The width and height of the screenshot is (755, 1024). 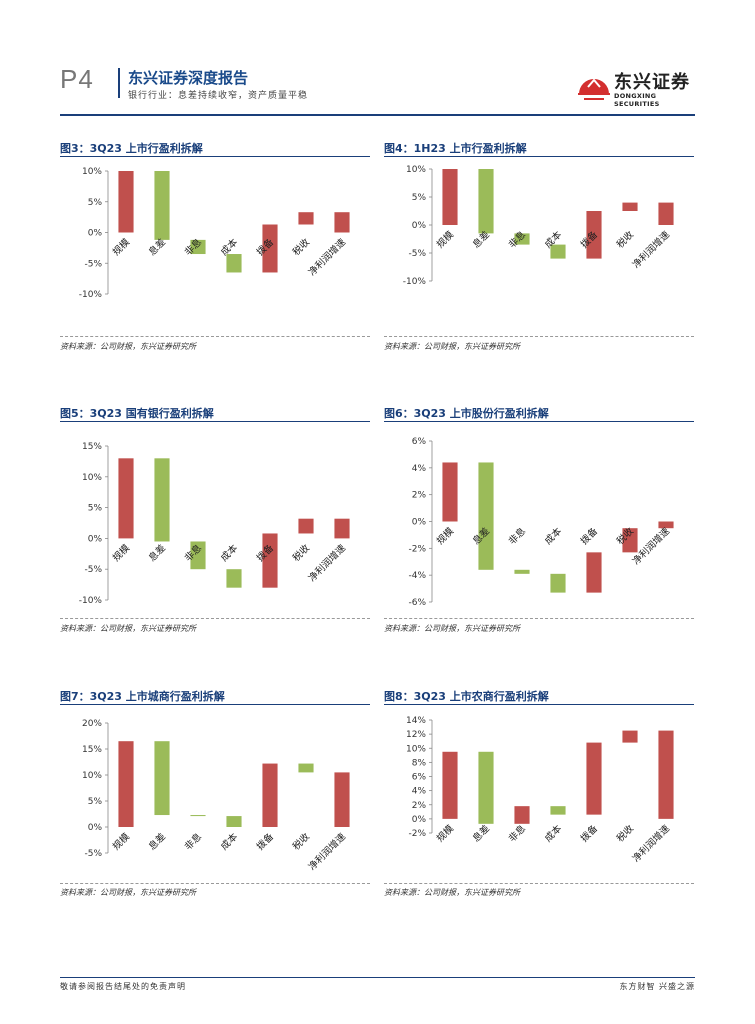 I want to click on logo-text-en: DONGXING SECURITIES, so click(x=637, y=100).